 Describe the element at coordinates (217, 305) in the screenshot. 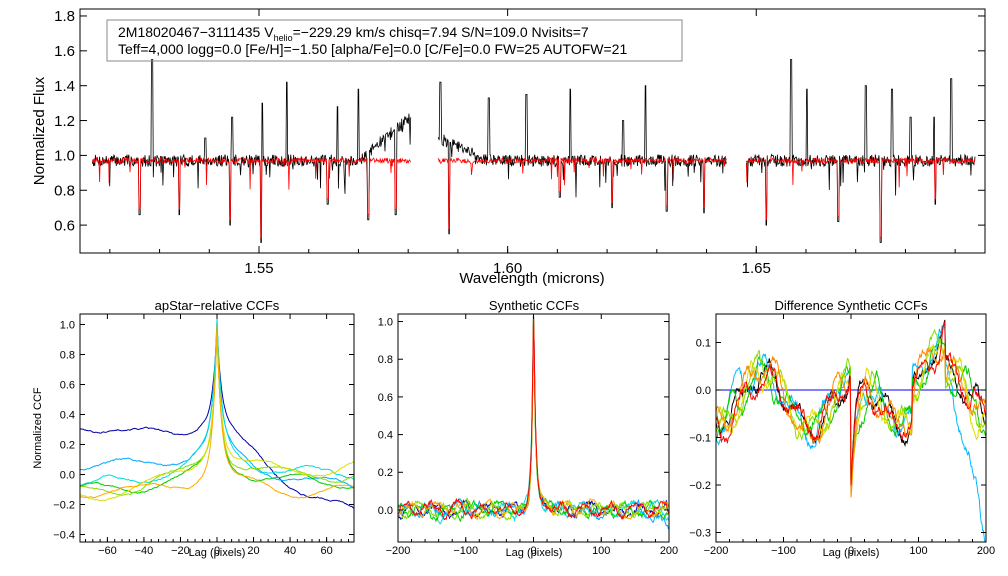

I see `apstar-ccf-title: apStar−relative CCFs` at that location.